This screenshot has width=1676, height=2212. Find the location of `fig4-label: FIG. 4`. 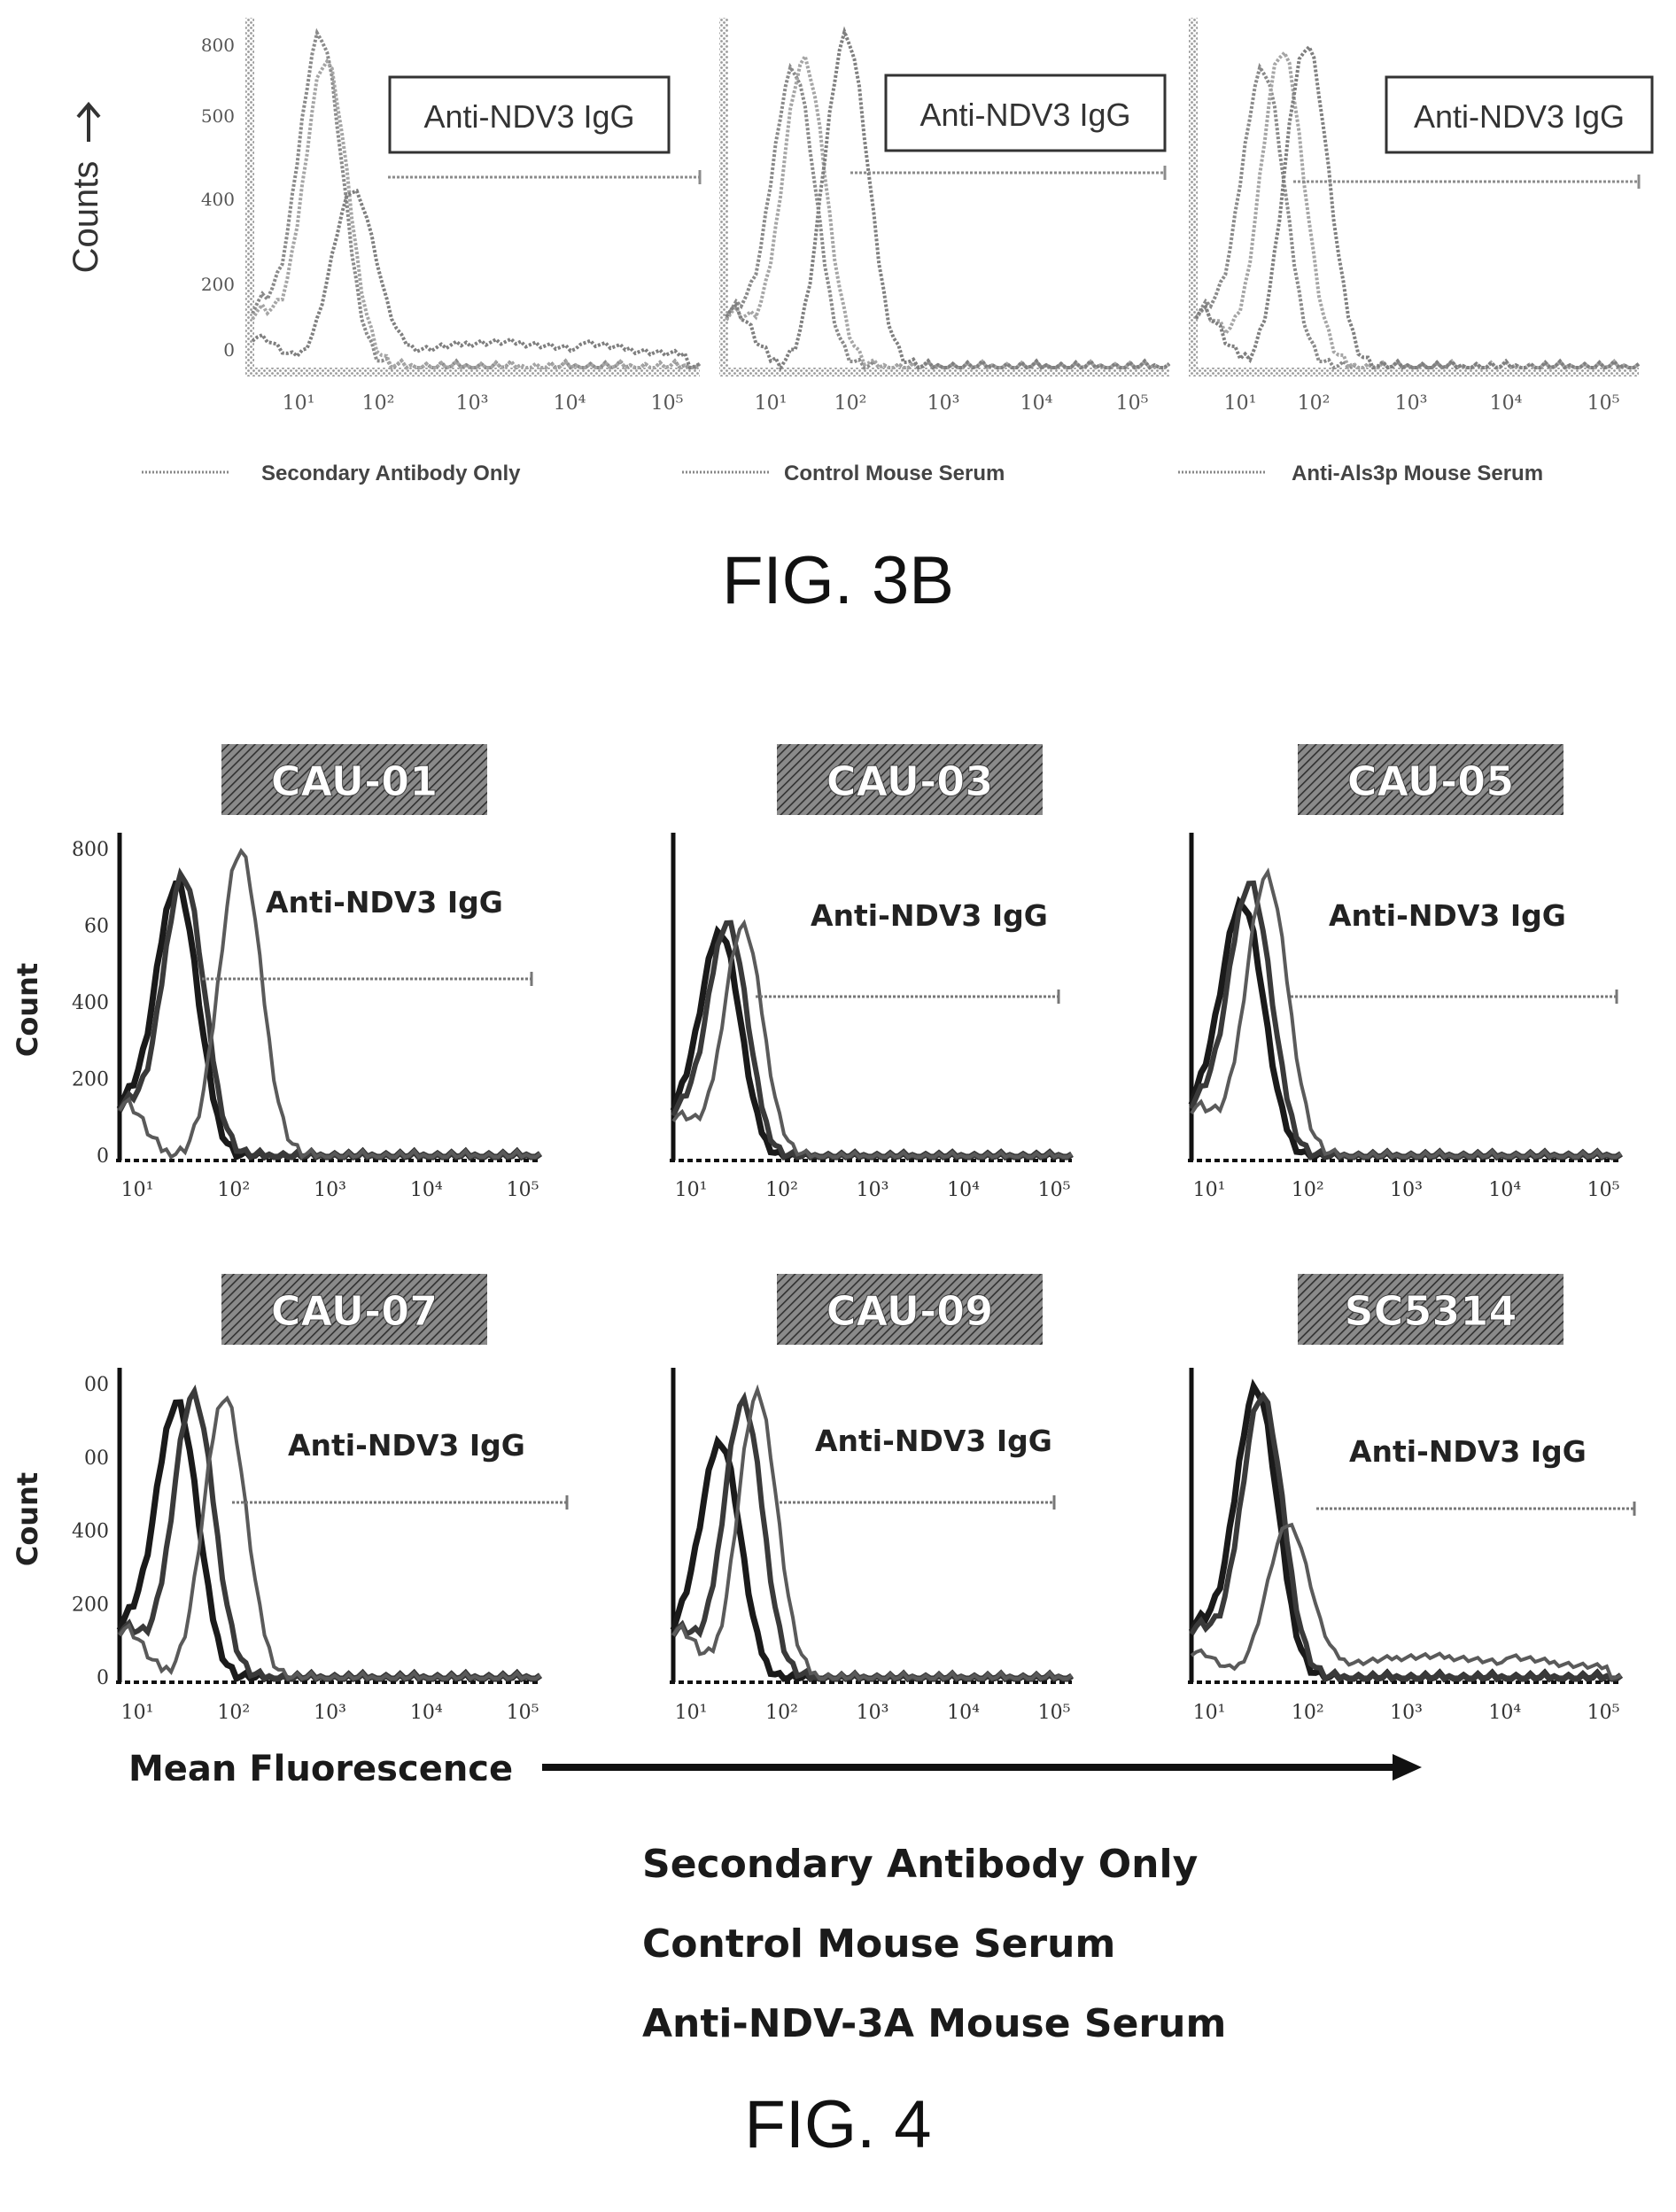

fig4-label: FIG. 4 is located at coordinates (838, 2124).